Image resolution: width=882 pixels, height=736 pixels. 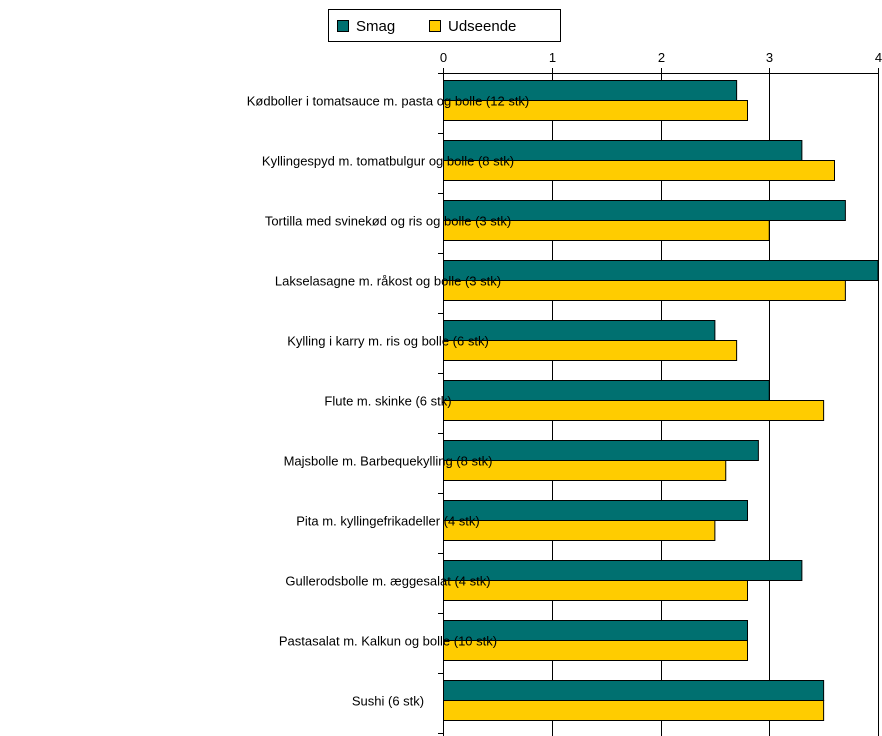 What do you see at coordinates (388, 641) in the screenshot?
I see `category-label: Pastasalat m. Kalkun og bolle (10 stk)` at bounding box center [388, 641].